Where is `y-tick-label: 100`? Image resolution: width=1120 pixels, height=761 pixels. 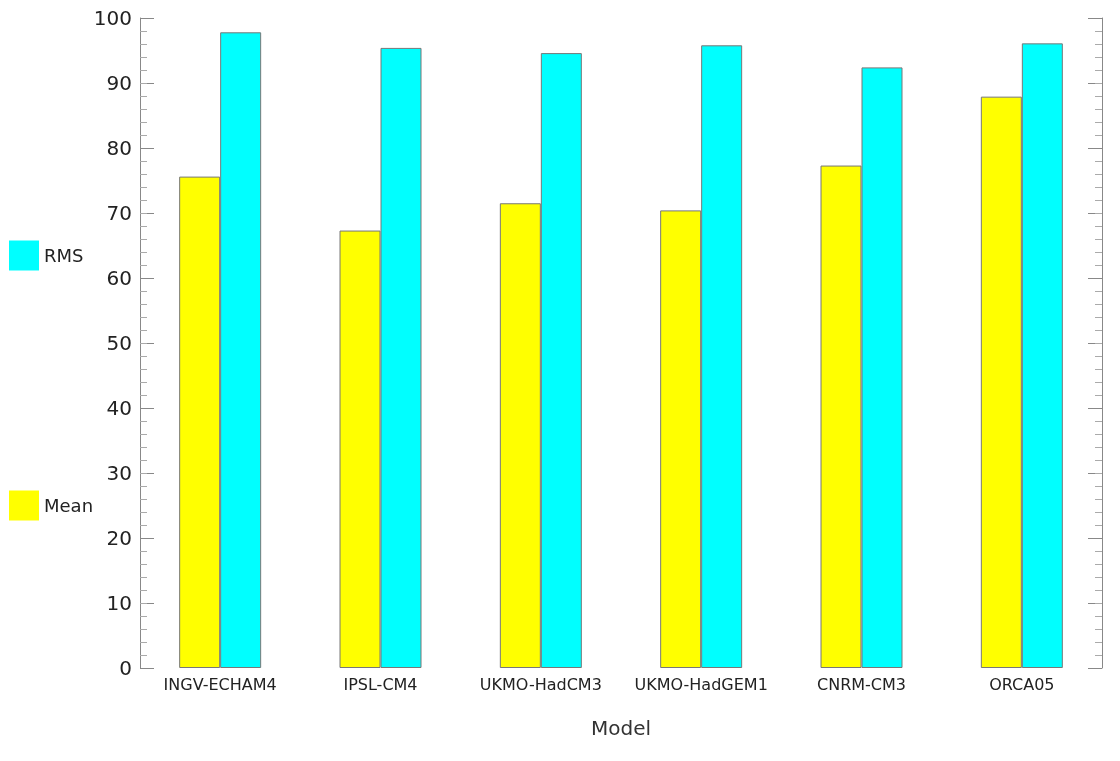 y-tick-label: 100 is located at coordinates (112, 18).